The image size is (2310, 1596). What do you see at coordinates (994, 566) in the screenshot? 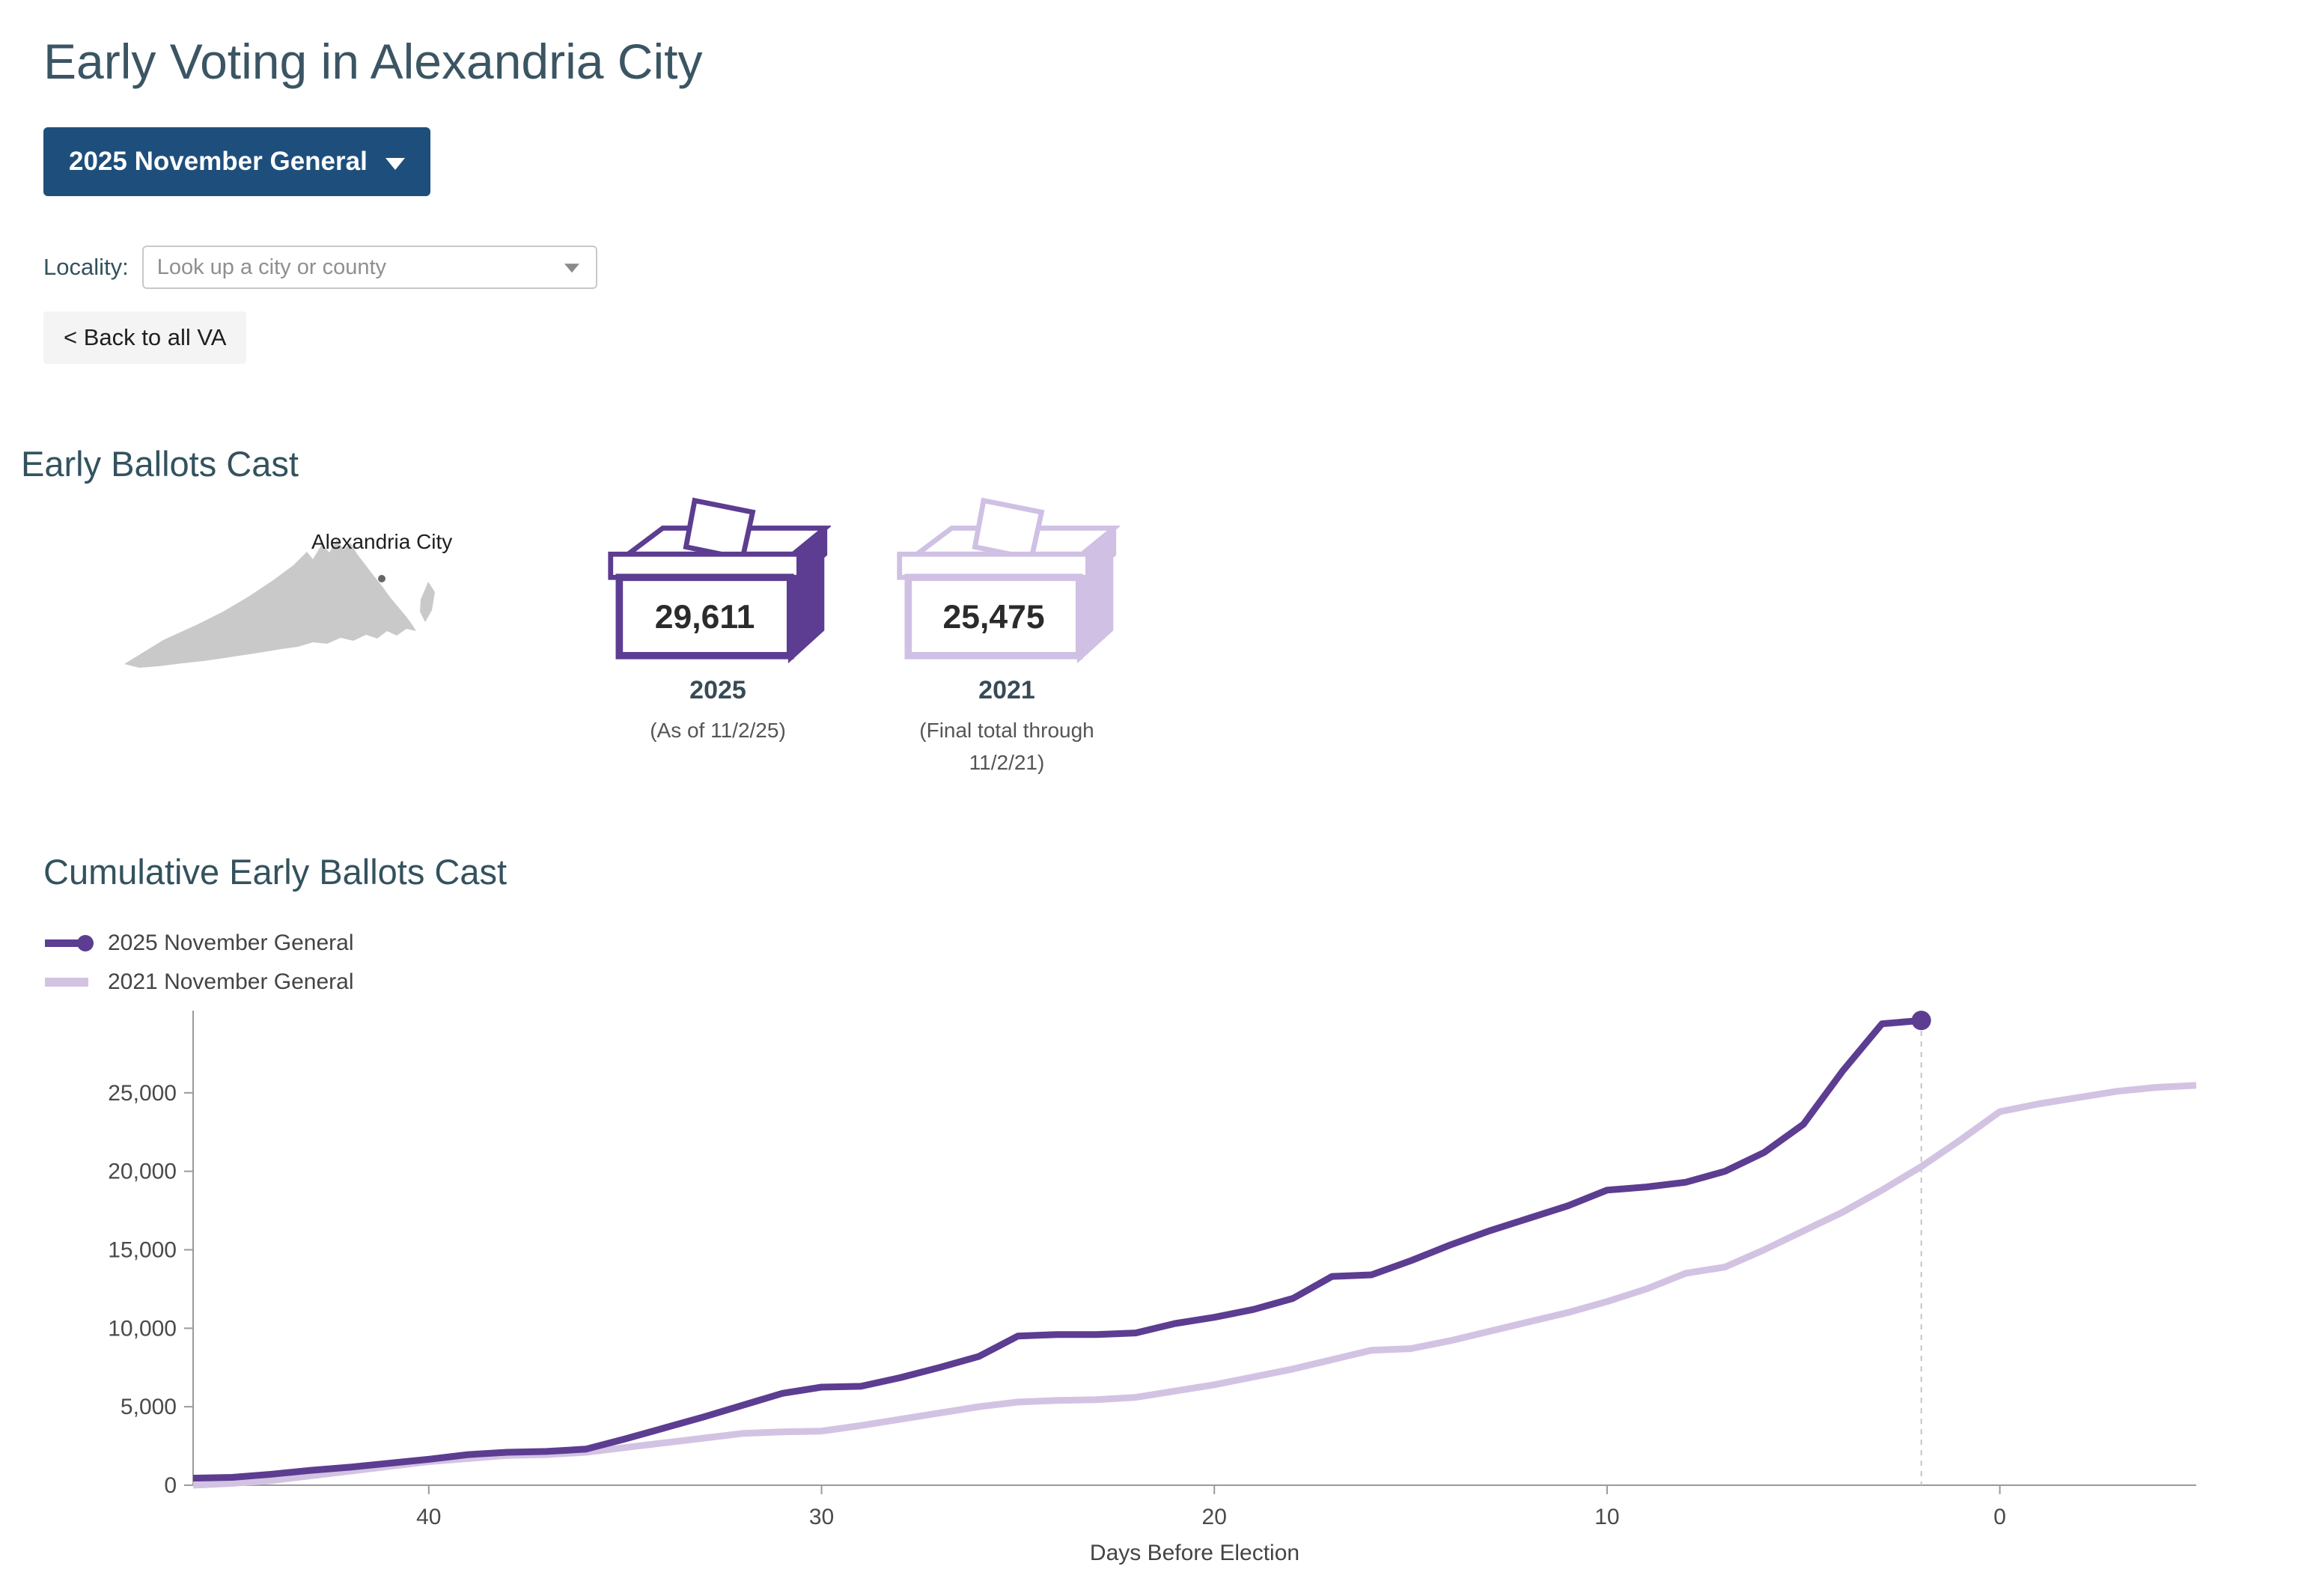
I see `lid-front` at bounding box center [994, 566].